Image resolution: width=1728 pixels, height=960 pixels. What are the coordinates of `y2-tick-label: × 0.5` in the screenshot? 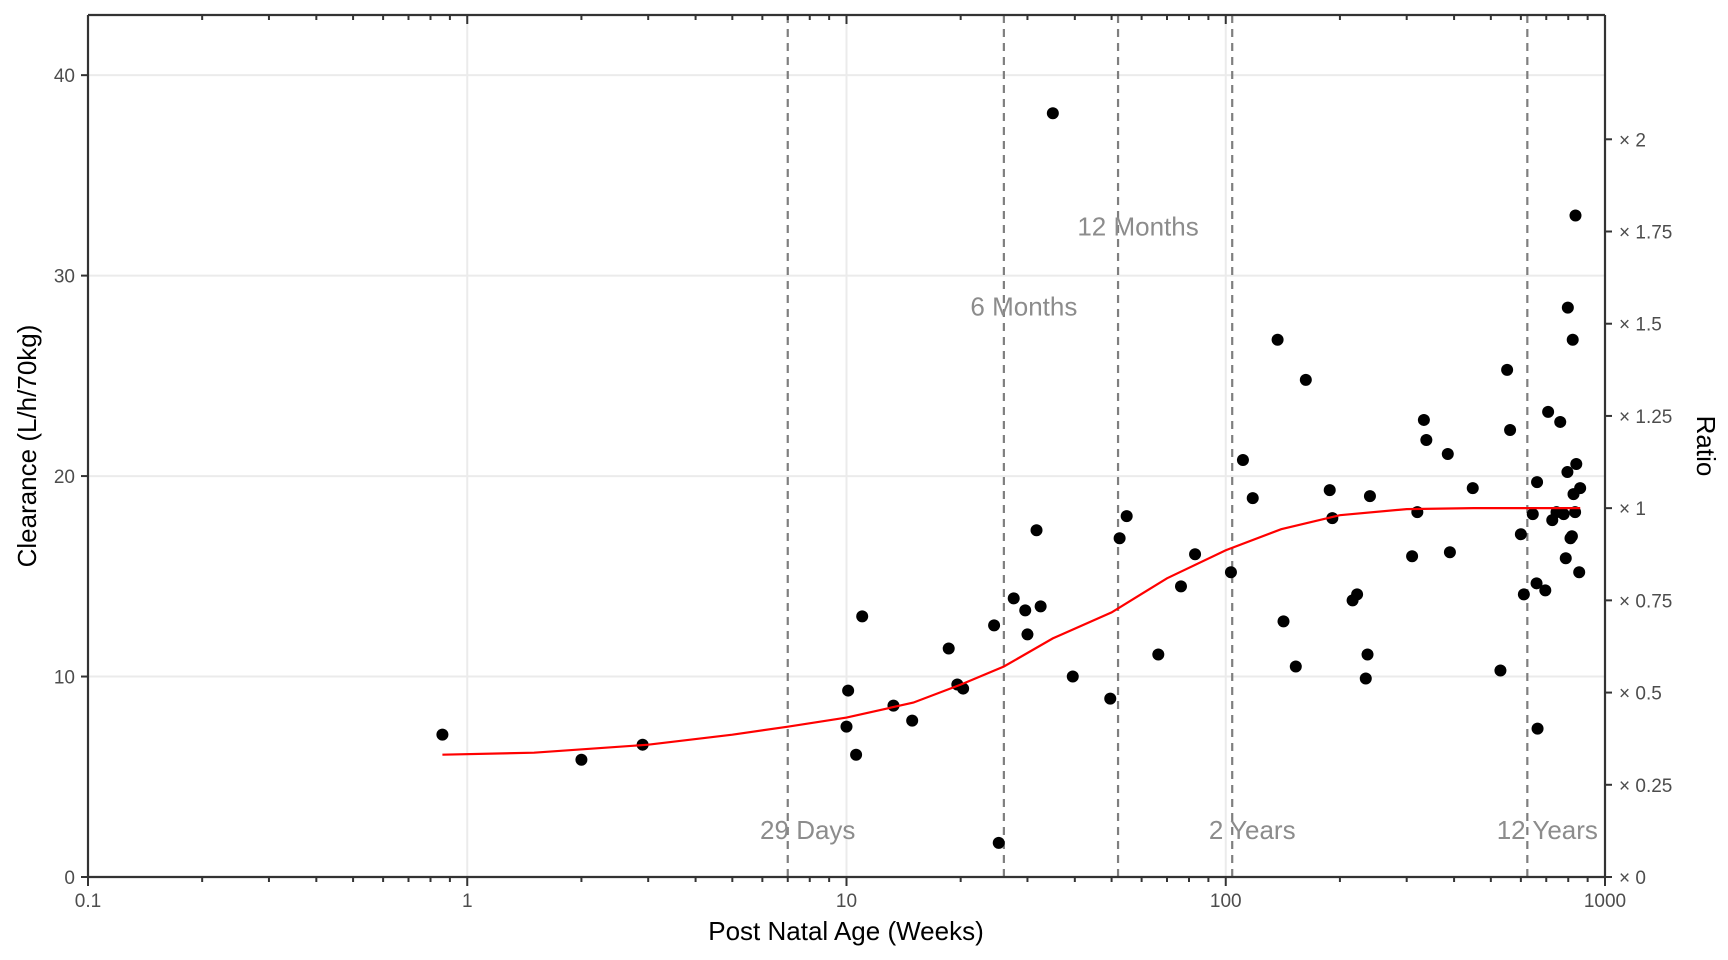 It's located at (1640, 694).